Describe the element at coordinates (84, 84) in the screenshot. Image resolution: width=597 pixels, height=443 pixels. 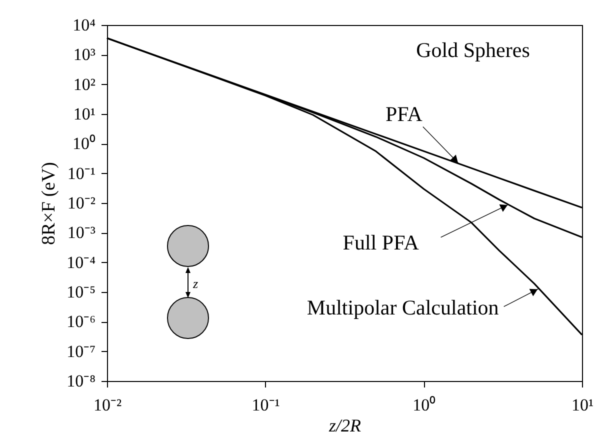
I see `y-tick-label: 10²` at that location.